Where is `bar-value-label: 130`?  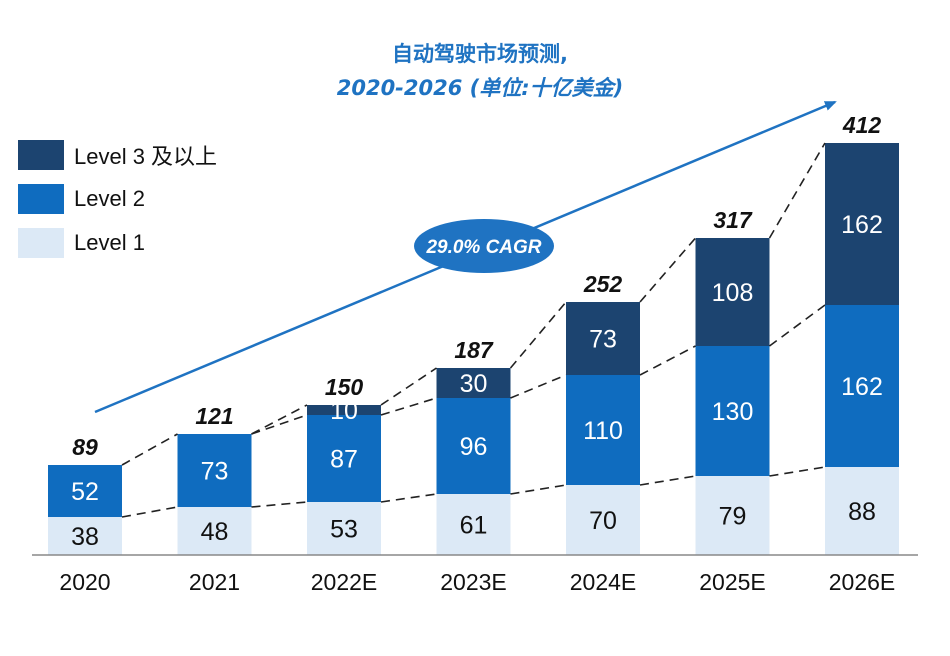 bar-value-label: 130 is located at coordinates (733, 412).